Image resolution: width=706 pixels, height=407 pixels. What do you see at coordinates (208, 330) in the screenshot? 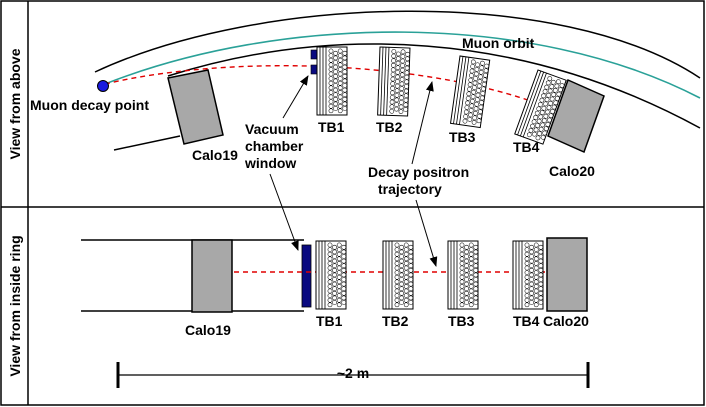
I see `calo19-bottom-label: Calo19` at bounding box center [208, 330].